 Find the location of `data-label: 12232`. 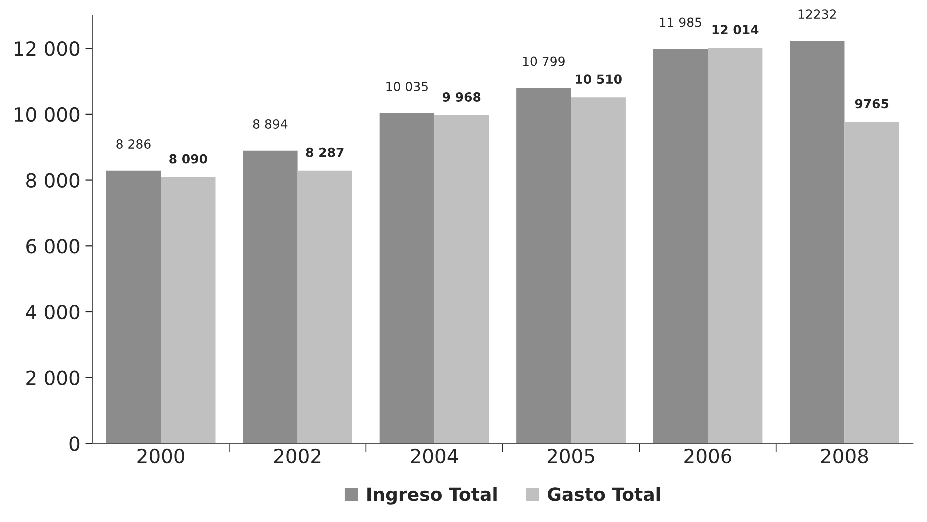

data-label: 12232 is located at coordinates (817, 15).